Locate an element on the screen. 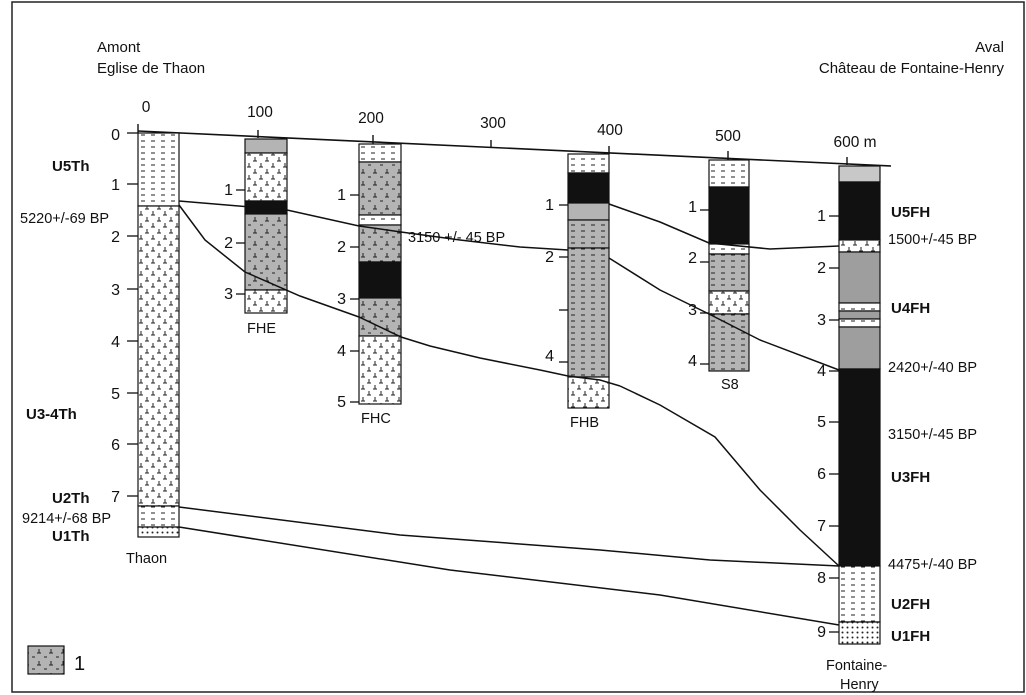 The width and height of the screenshot is (1026, 695). column-label-fontaine-henry-2: Henry is located at coordinates (859, 685).